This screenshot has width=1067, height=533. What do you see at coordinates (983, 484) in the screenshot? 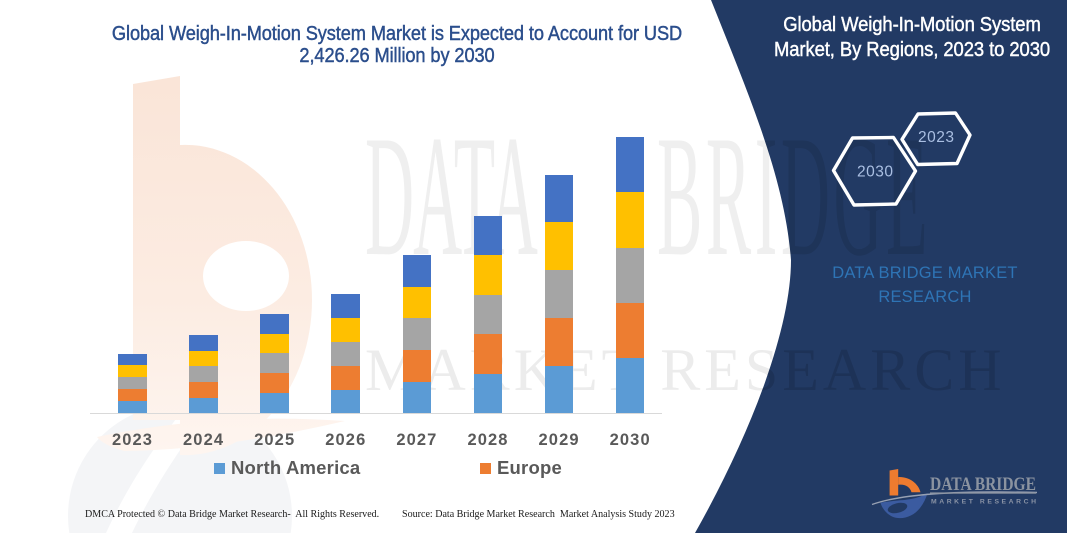
I see `svg-text: DATA BRIDGE` at bounding box center [983, 484].